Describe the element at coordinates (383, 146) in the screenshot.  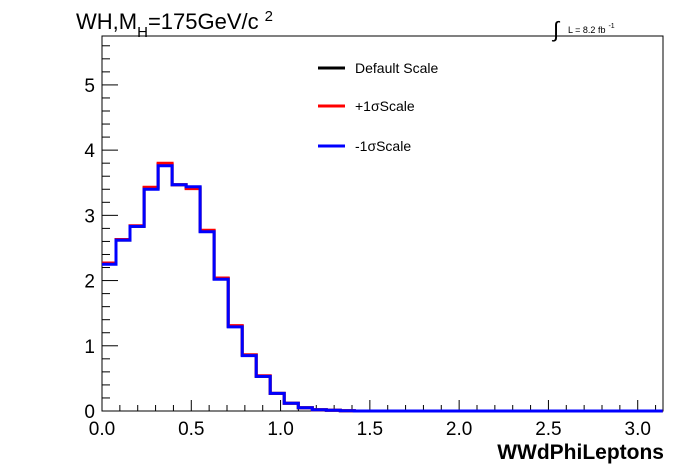
I see `legend-label: -1σScale` at that location.